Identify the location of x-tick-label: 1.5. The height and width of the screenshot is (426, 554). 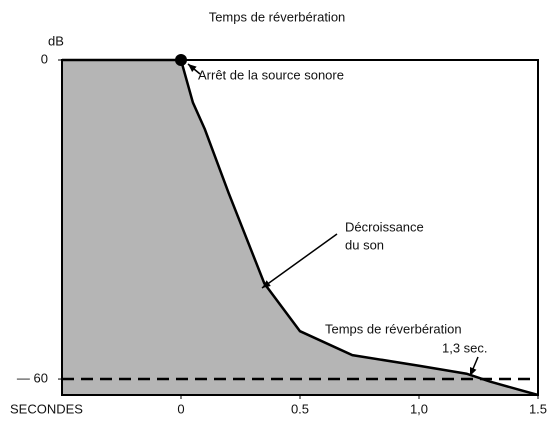
(538, 408).